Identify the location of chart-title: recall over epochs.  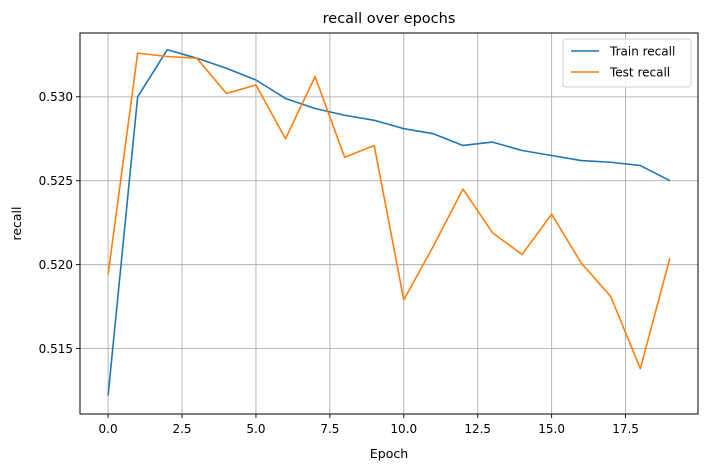
(389, 19).